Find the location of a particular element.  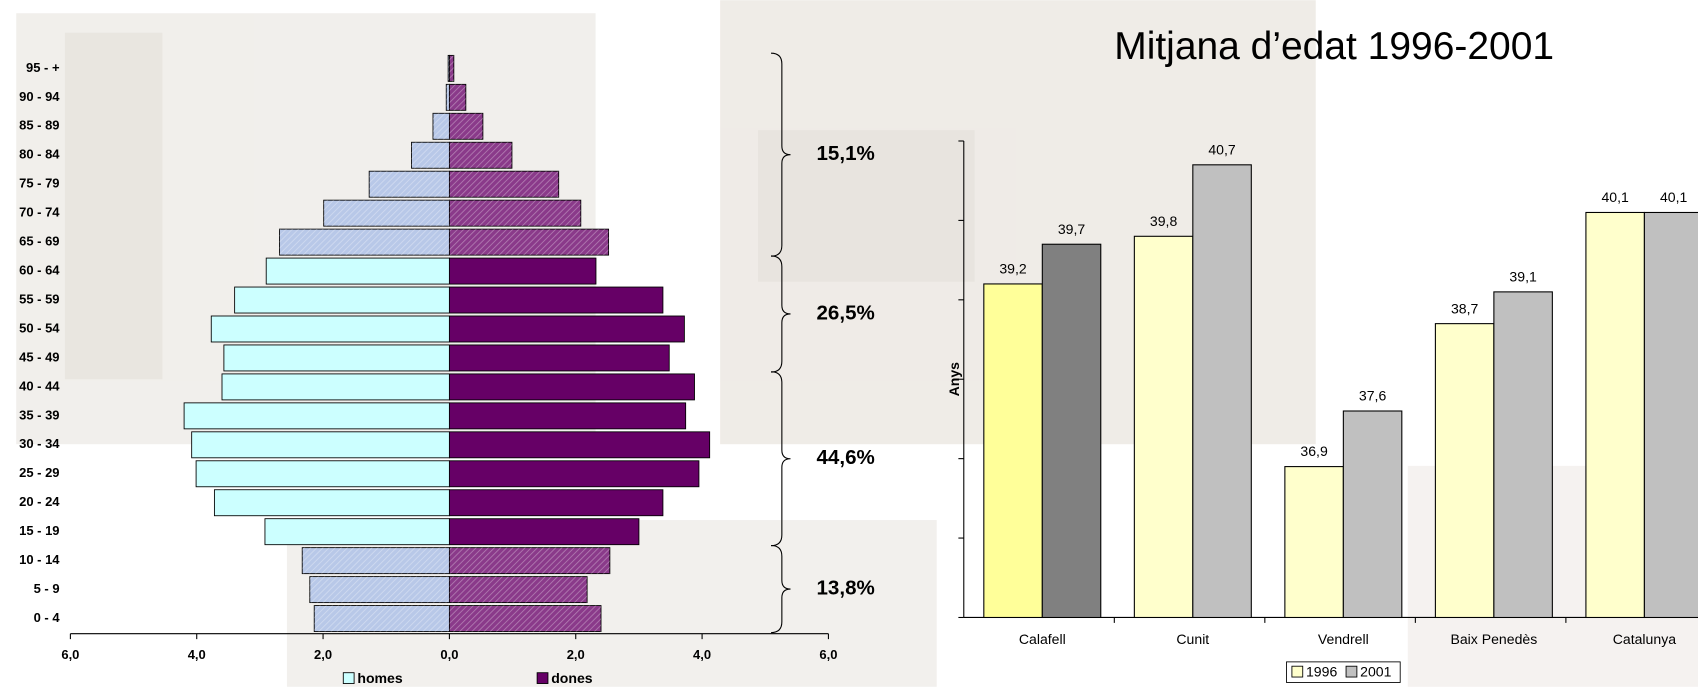

category-label: 40 - 44 is located at coordinates (39, 385).